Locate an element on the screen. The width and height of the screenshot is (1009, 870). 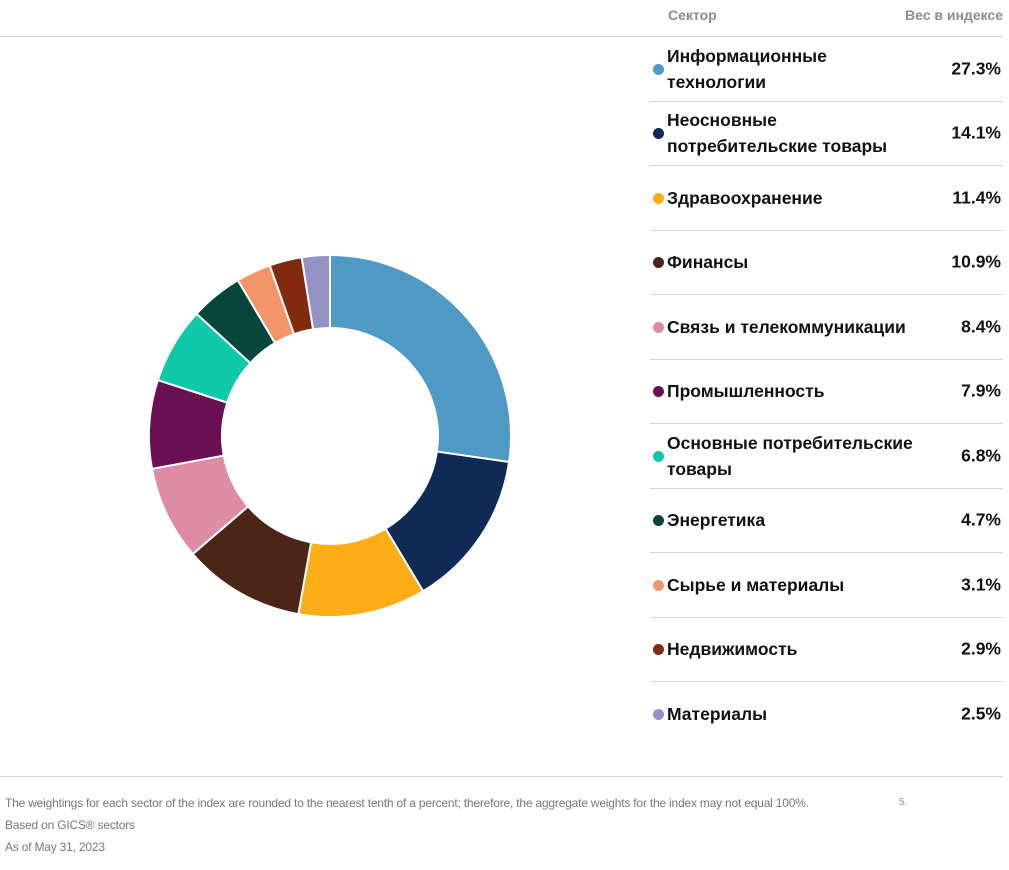
legend-value: 14.1% is located at coordinates (976, 132).